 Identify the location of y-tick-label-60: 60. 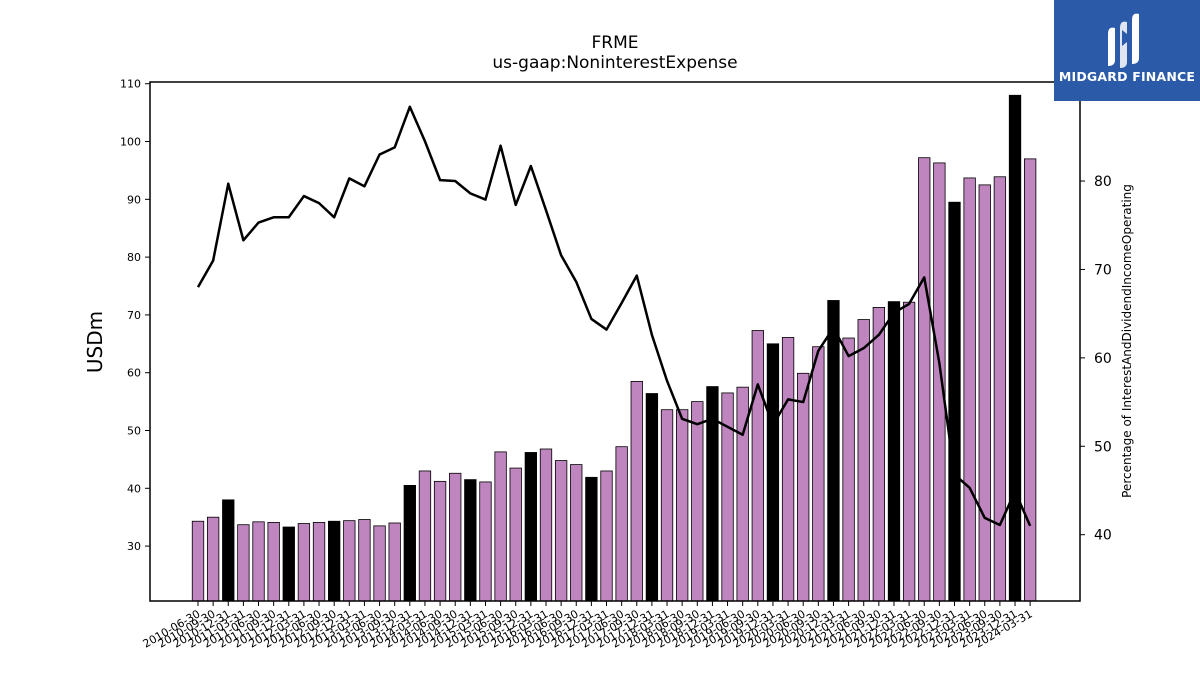
(134, 373).